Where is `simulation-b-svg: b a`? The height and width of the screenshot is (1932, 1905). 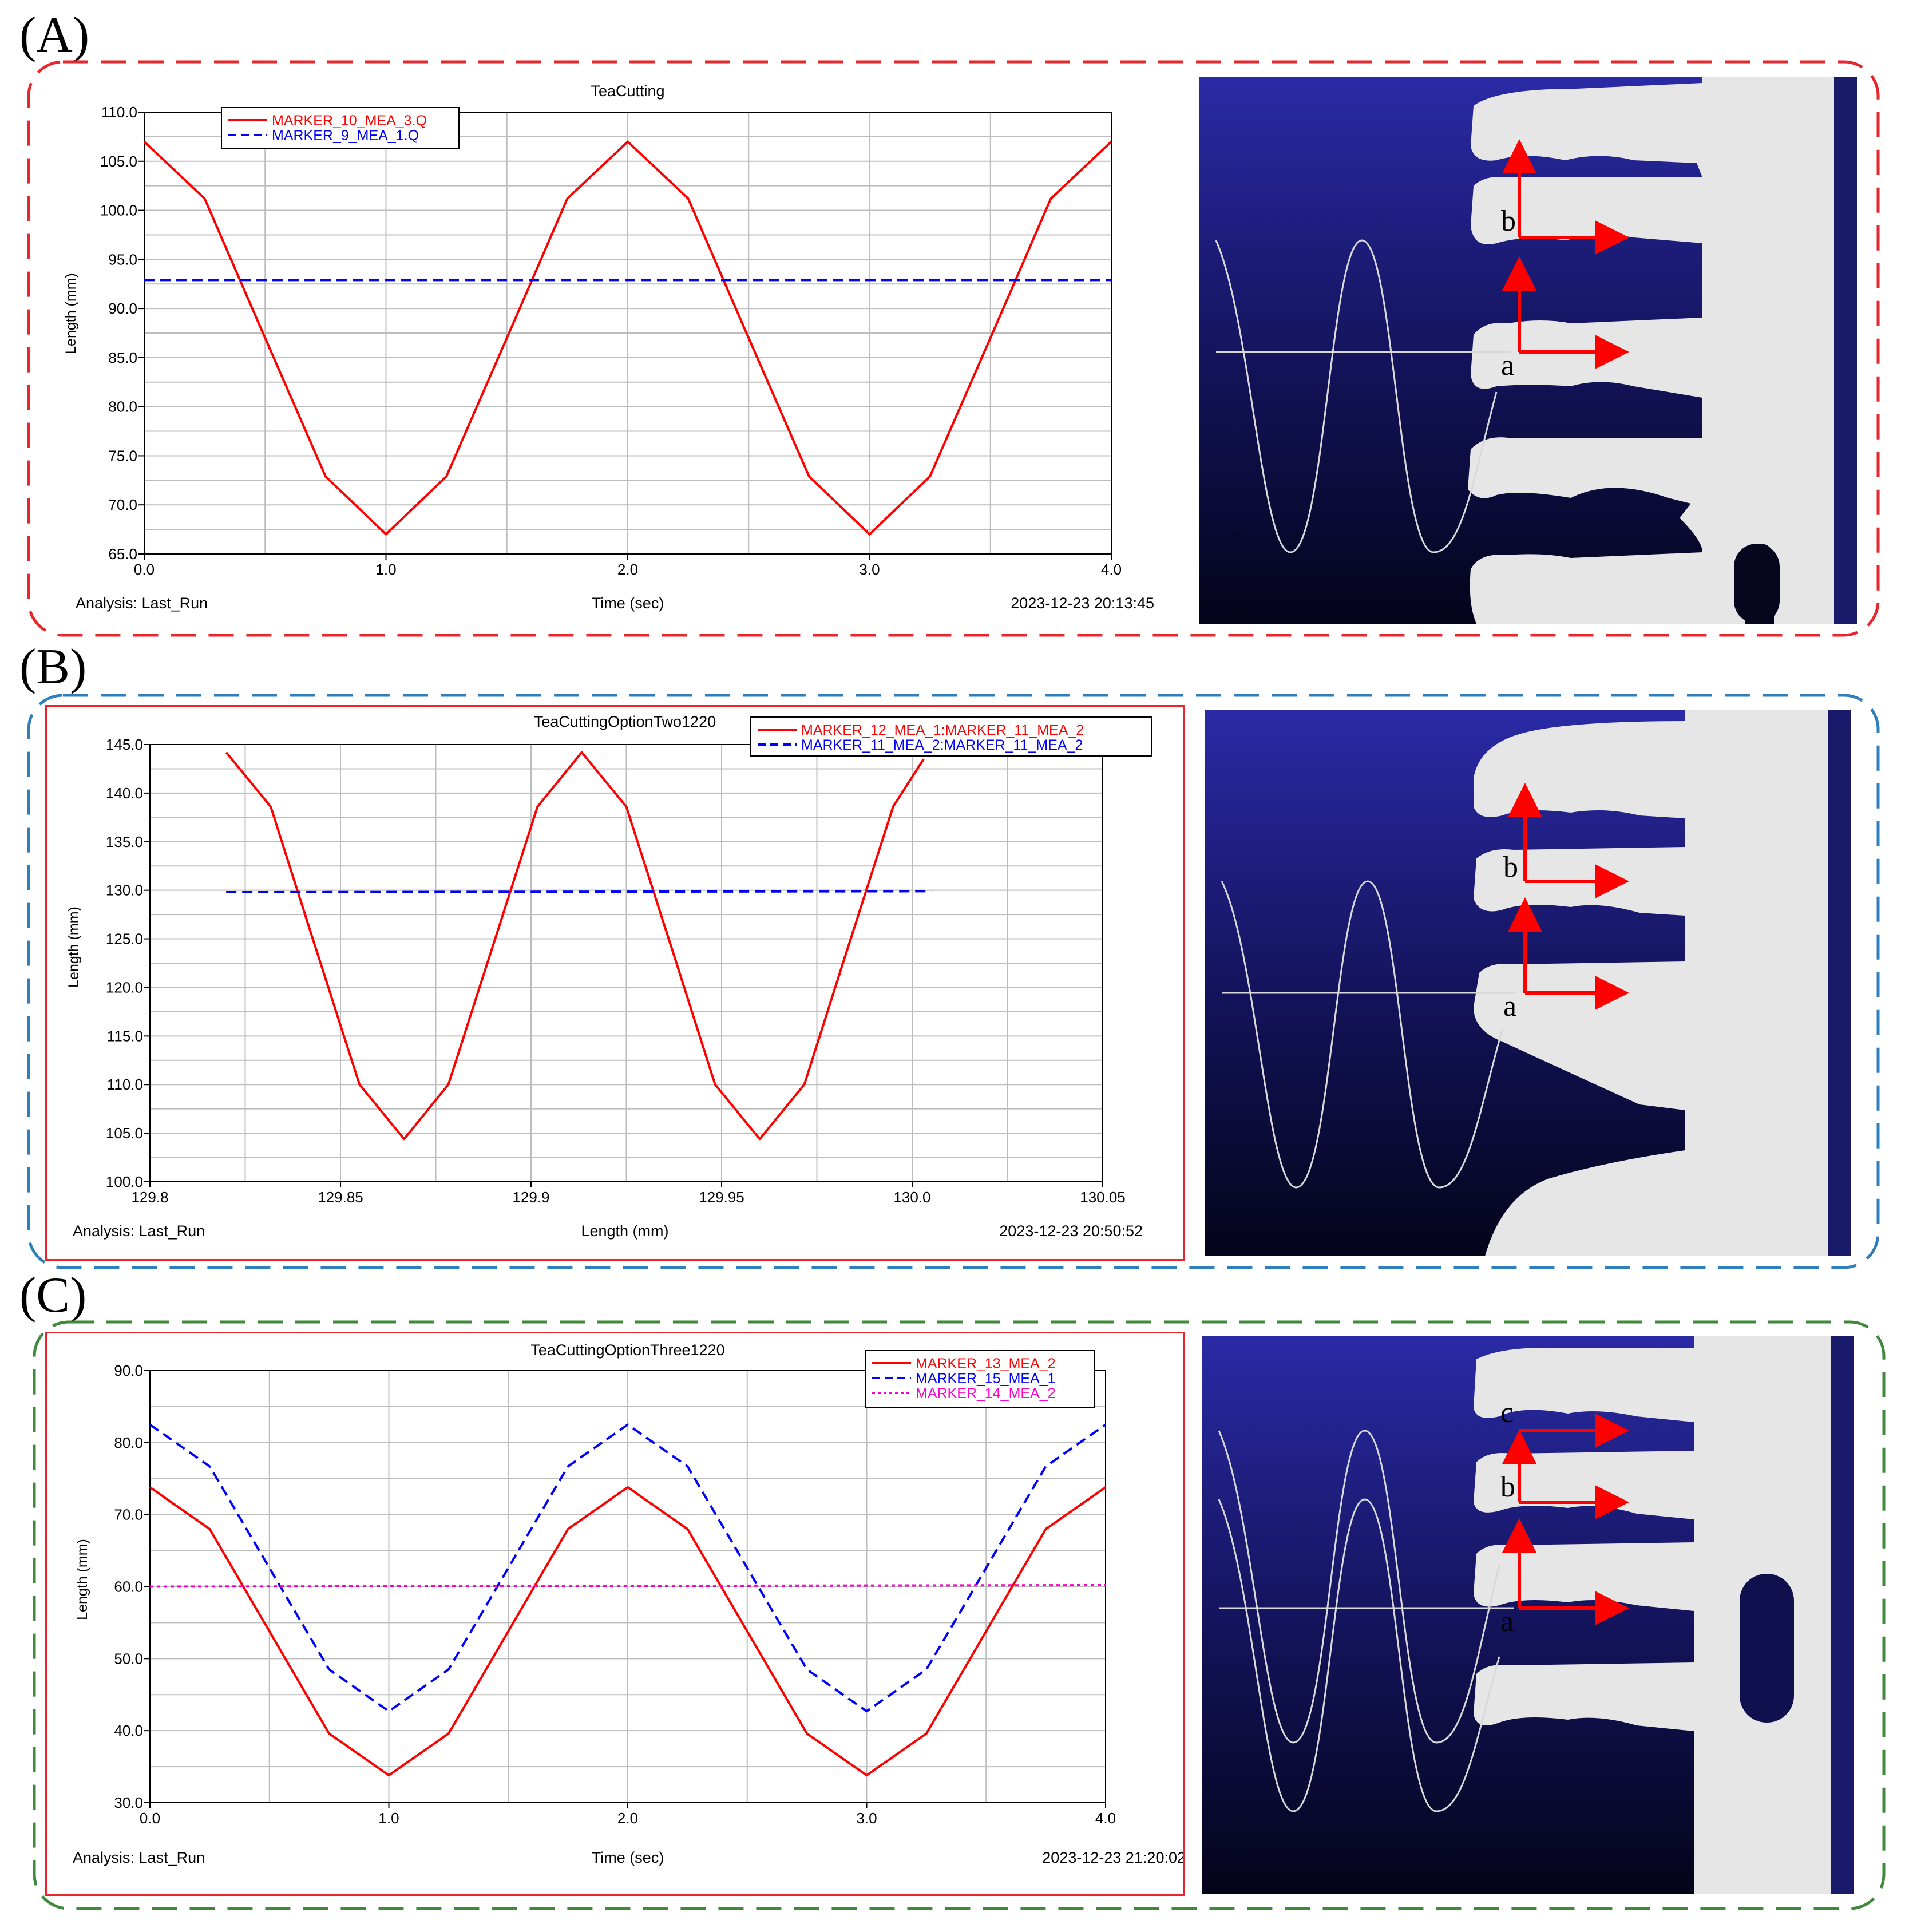
simulation-b-svg: b a is located at coordinates (1528, 983).